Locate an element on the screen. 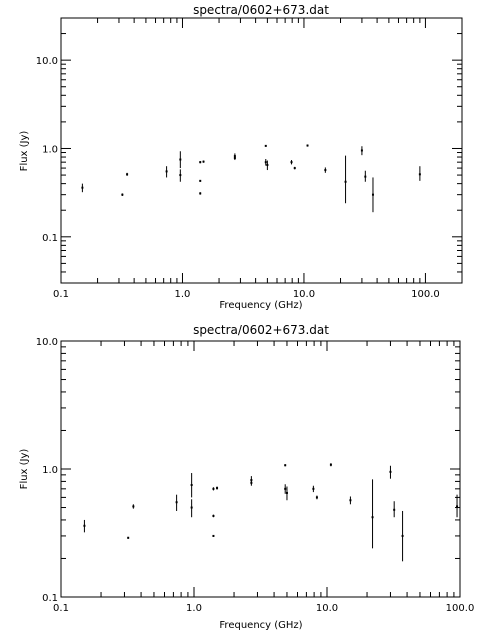 Image resolution: width=480 pixels, height=640 pixels. data-points is located at coordinates (251, 178).